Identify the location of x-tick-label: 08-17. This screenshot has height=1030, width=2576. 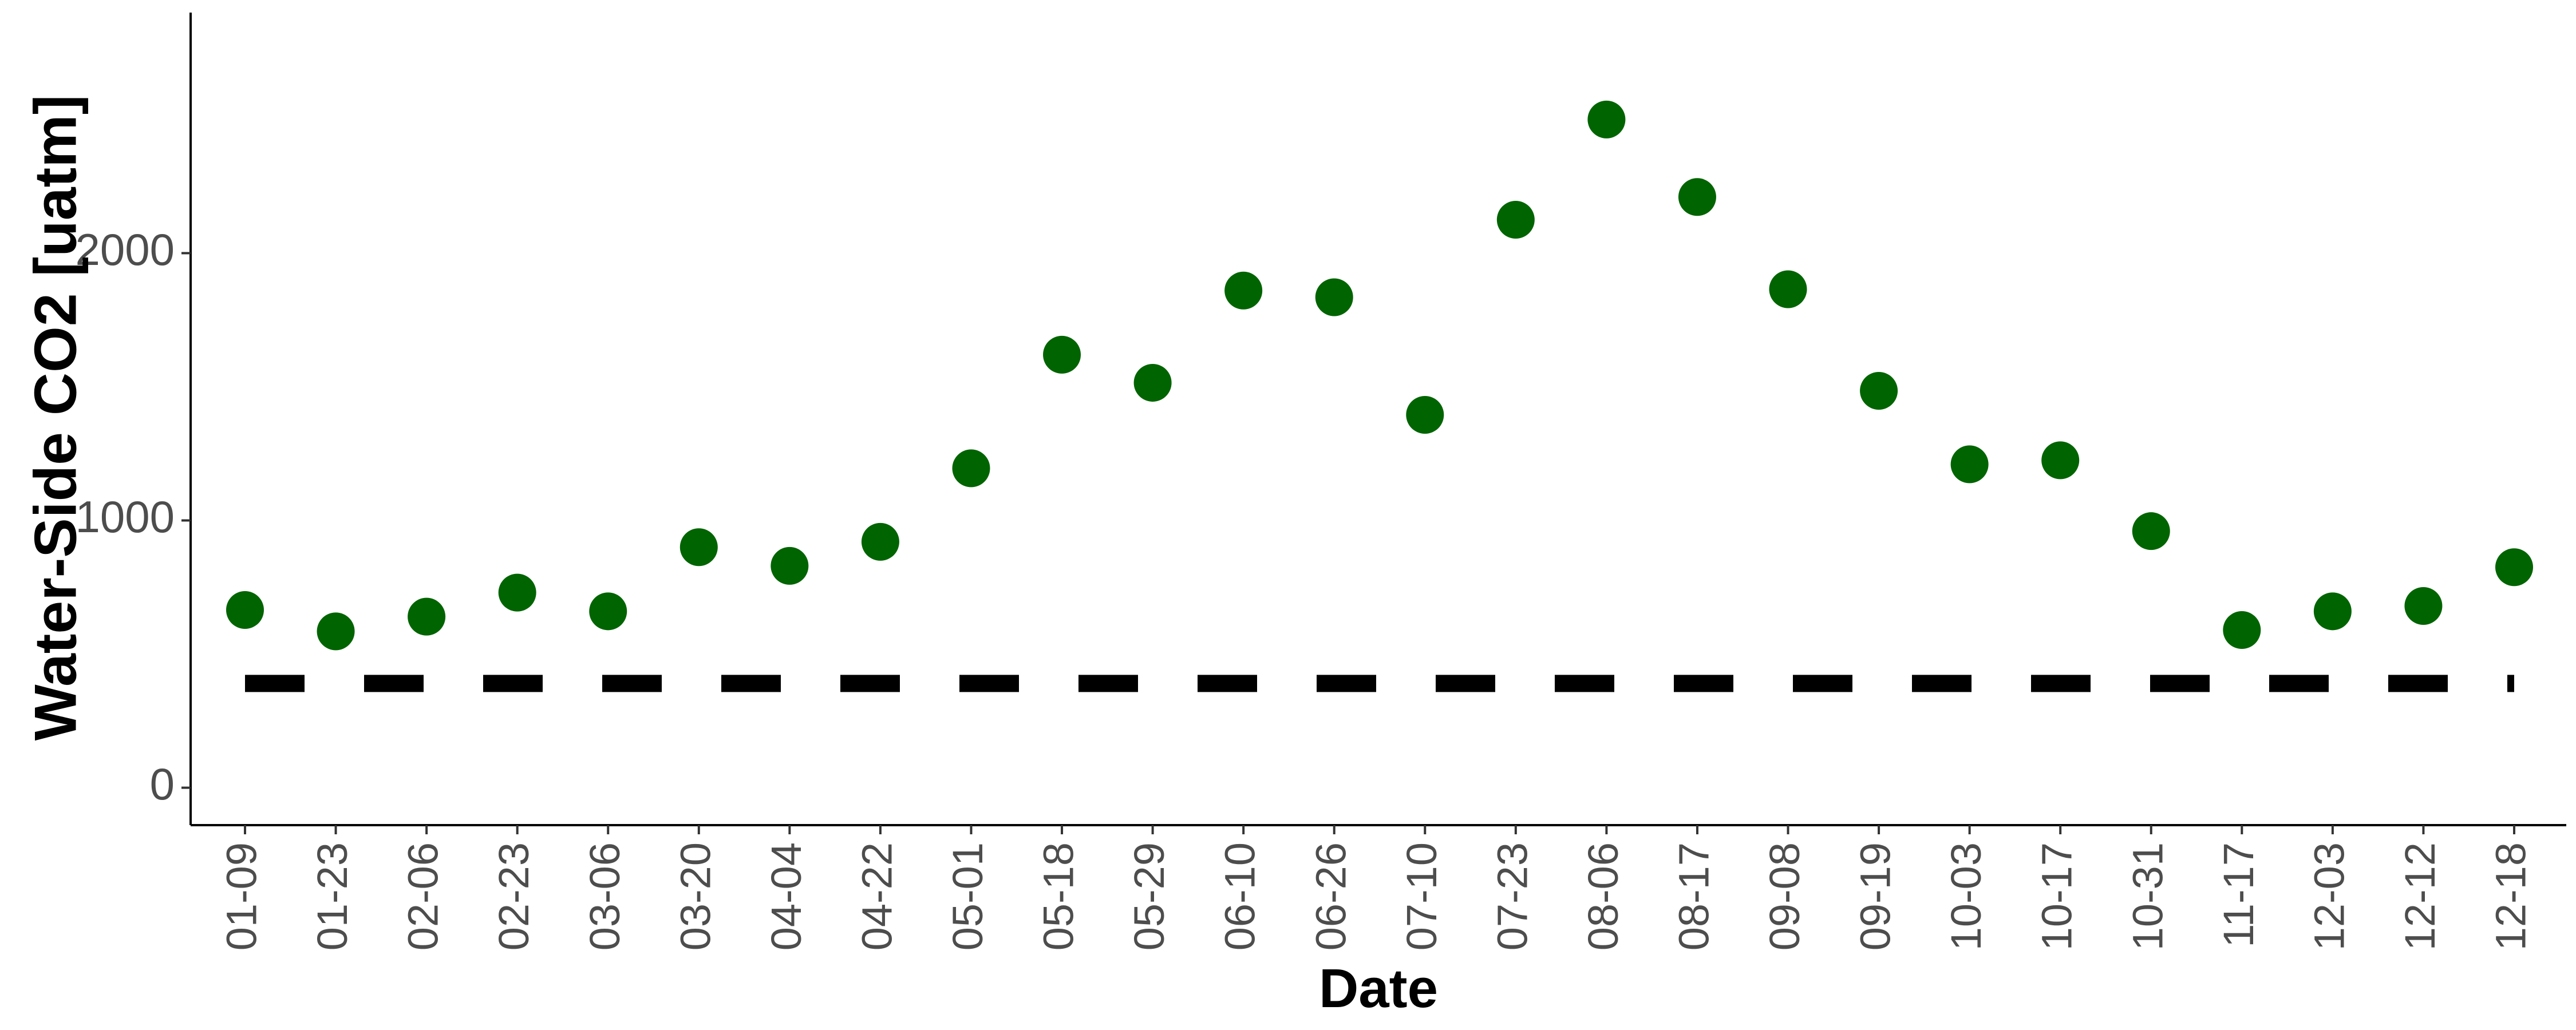
(1694, 896).